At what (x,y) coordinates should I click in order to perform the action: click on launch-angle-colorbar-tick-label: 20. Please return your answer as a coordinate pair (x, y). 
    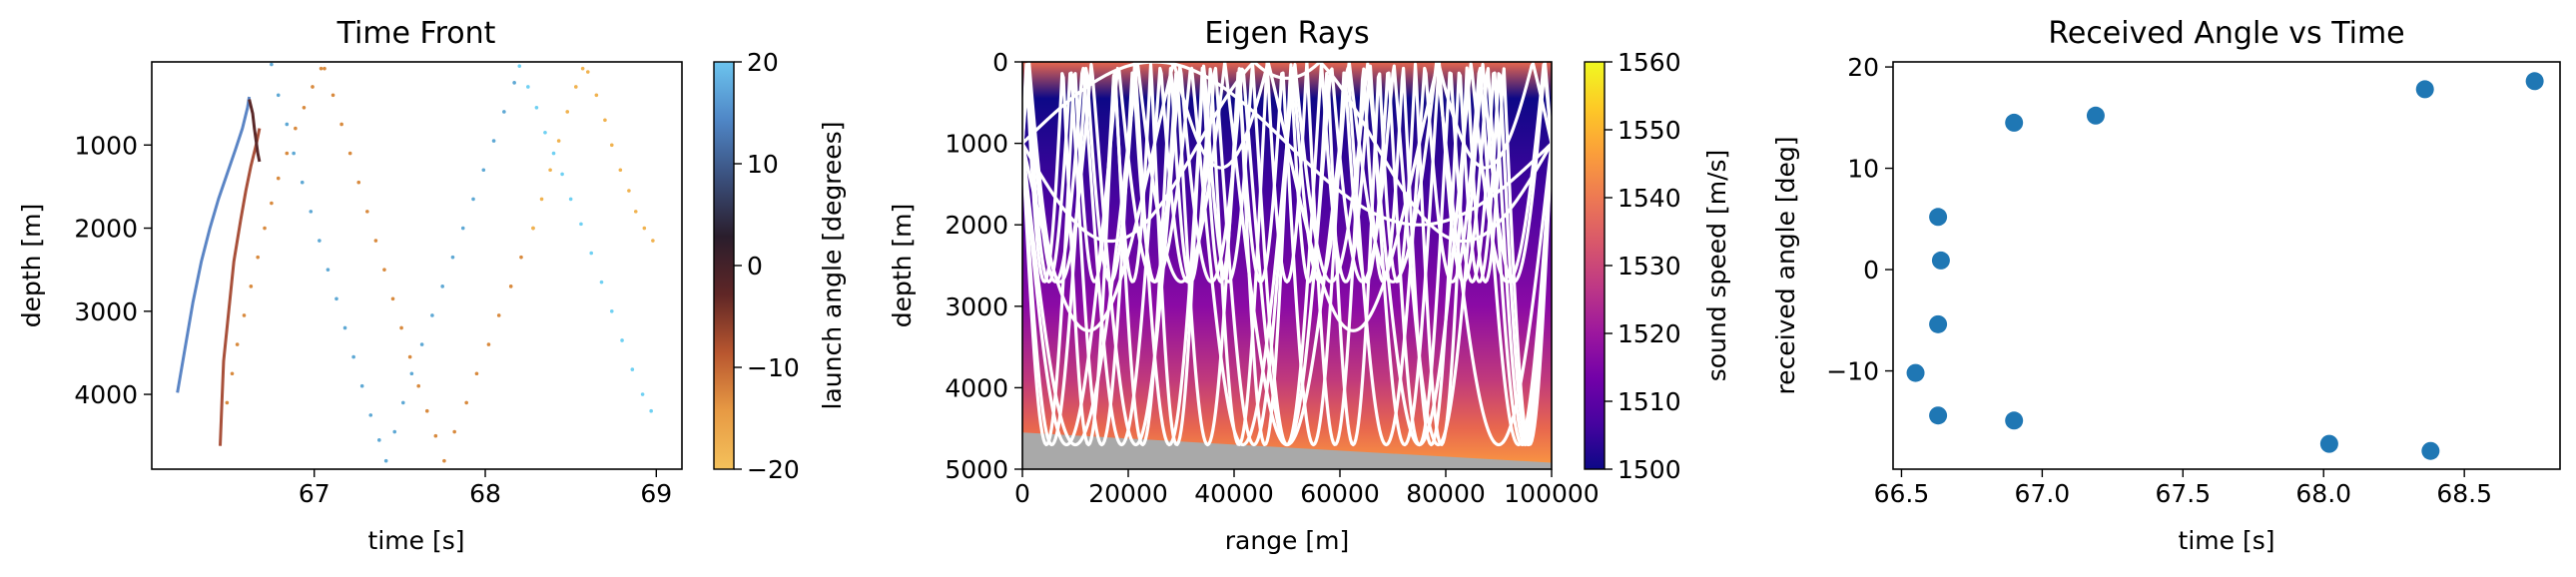
    Looking at the image, I should click on (763, 62).